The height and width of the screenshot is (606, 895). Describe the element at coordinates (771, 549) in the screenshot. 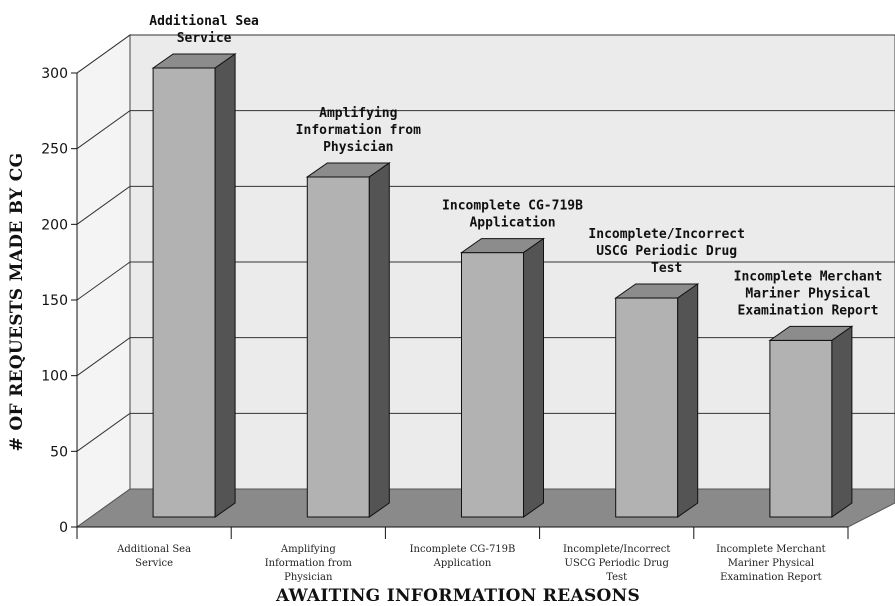

I see `x-tick-label: Incomplete Merchant` at that location.